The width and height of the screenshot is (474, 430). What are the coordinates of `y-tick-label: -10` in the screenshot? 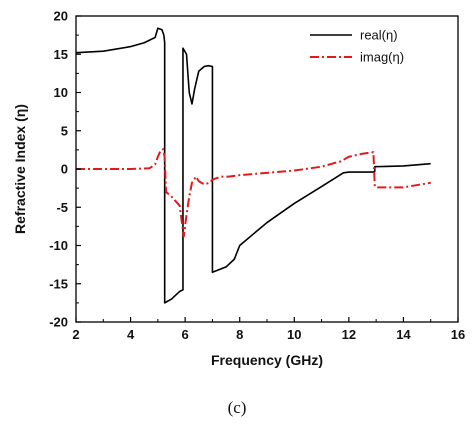 It's located at (58, 245).